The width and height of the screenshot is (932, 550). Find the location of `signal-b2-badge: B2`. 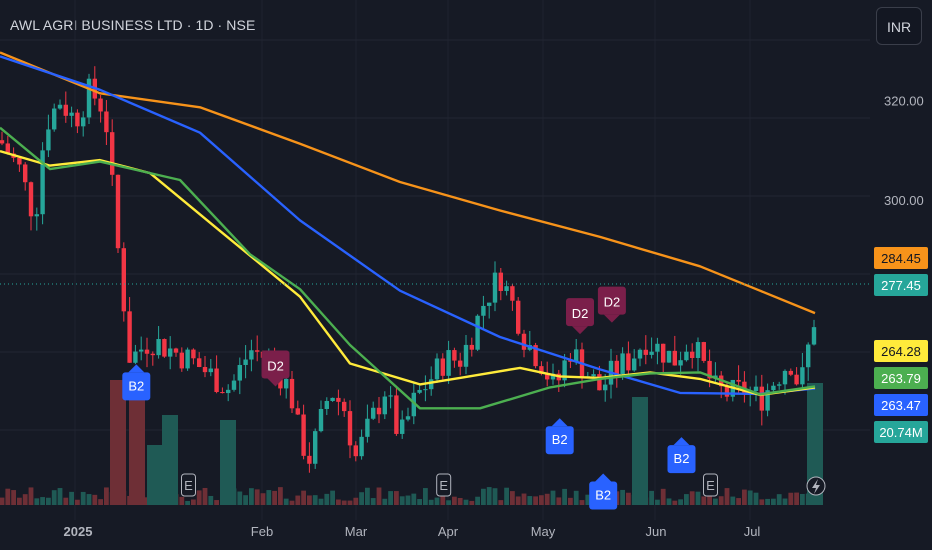

signal-b2-badge: B2 is located at coordinates (603, 491).